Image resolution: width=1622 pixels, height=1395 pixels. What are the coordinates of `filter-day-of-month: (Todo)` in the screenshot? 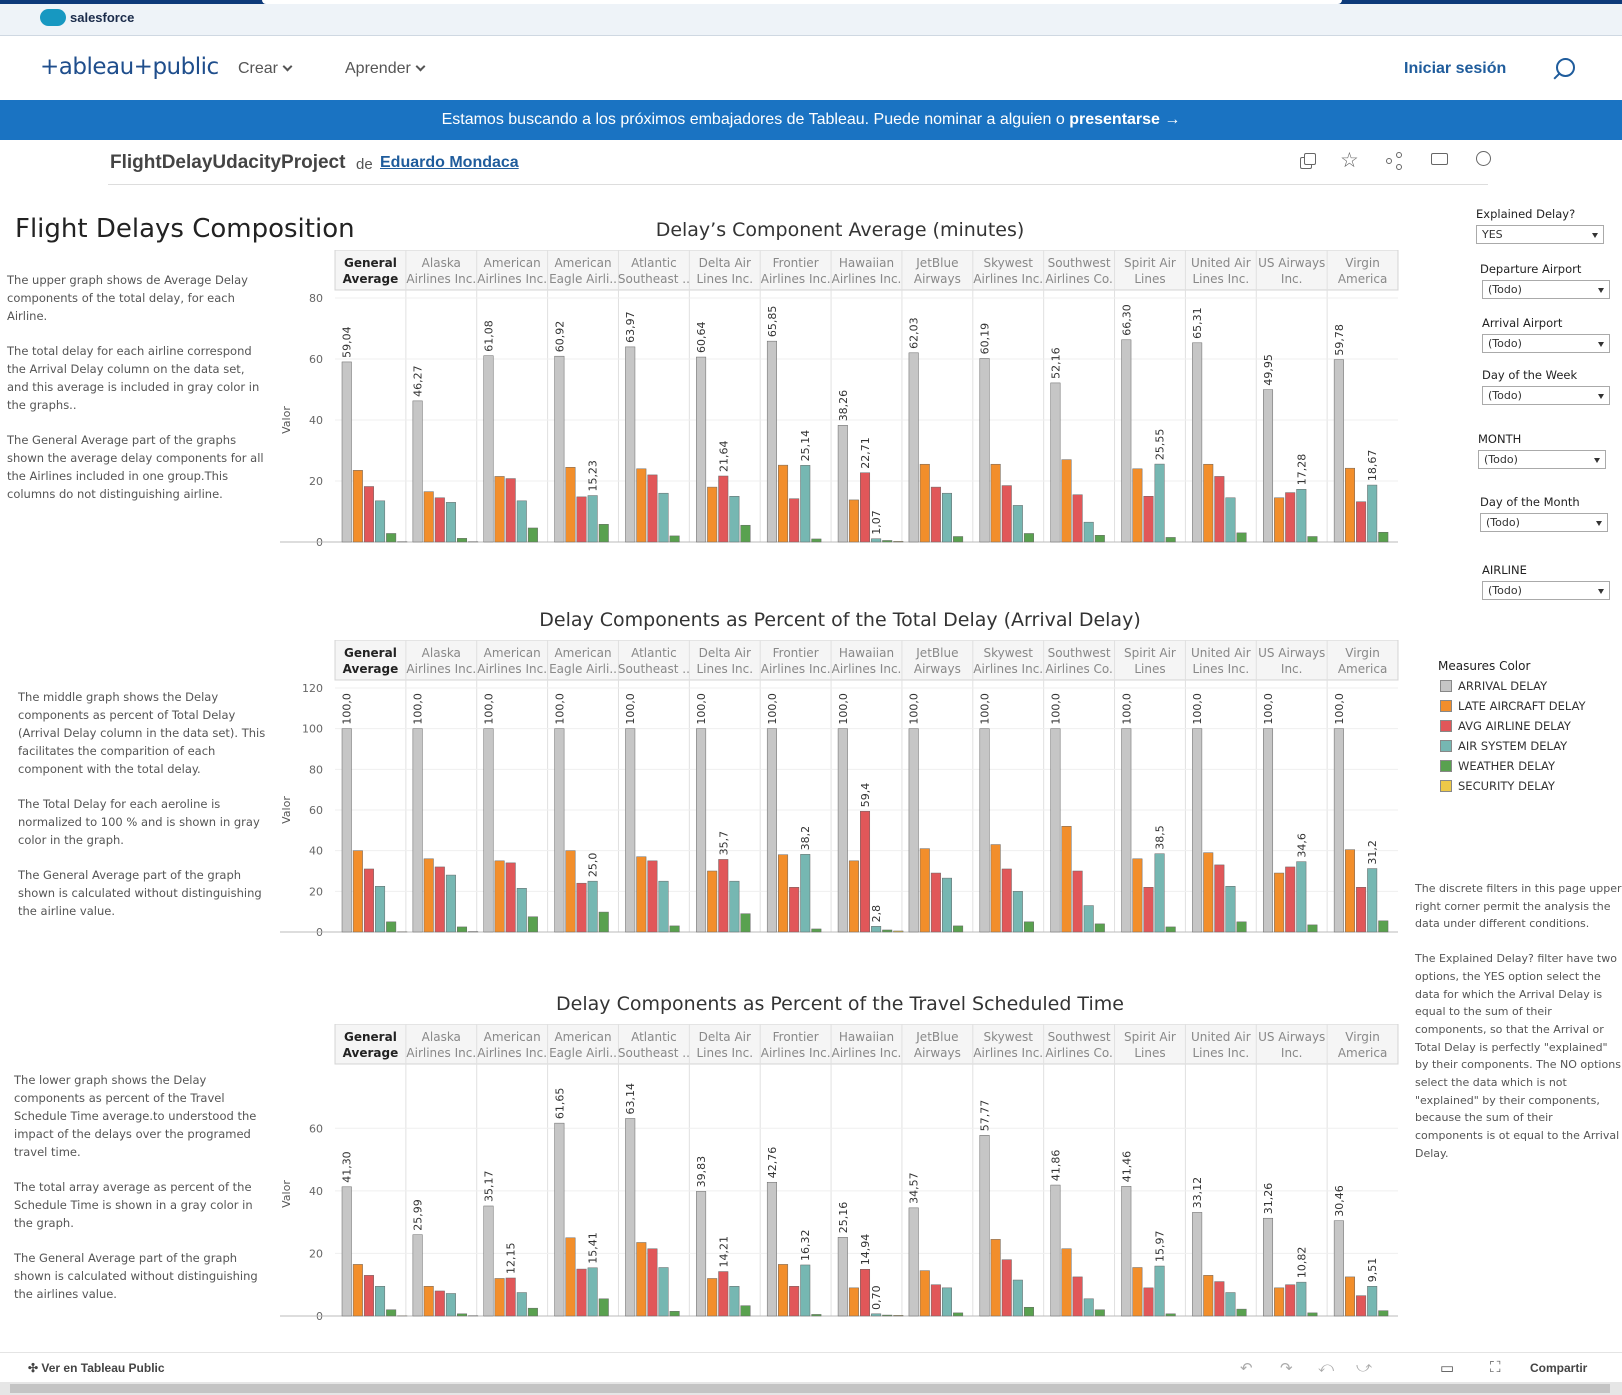 It's located at (1544, 522).